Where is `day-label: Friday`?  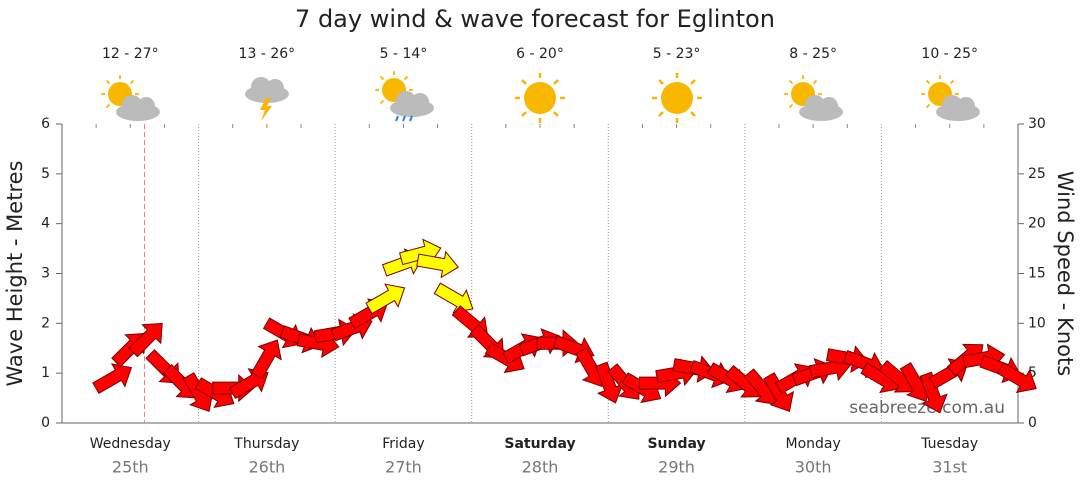
day-label: Friday is located at coordinates (403, 444).